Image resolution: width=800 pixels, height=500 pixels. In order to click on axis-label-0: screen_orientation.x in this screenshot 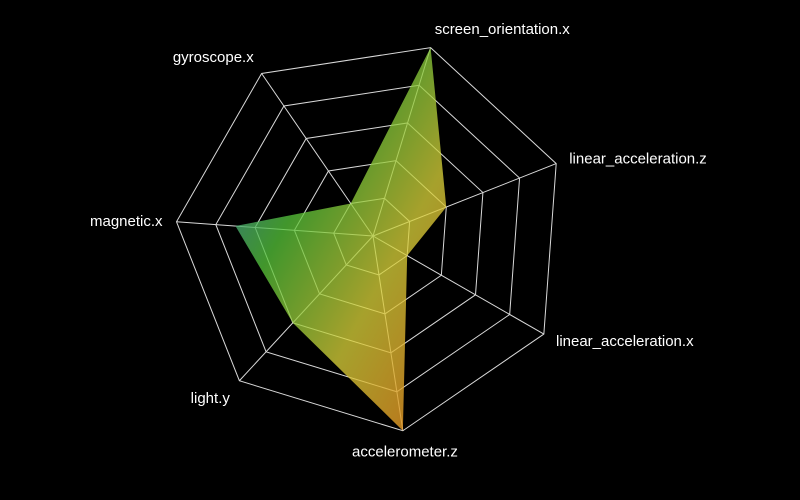, I will do `click(503, 29)`.